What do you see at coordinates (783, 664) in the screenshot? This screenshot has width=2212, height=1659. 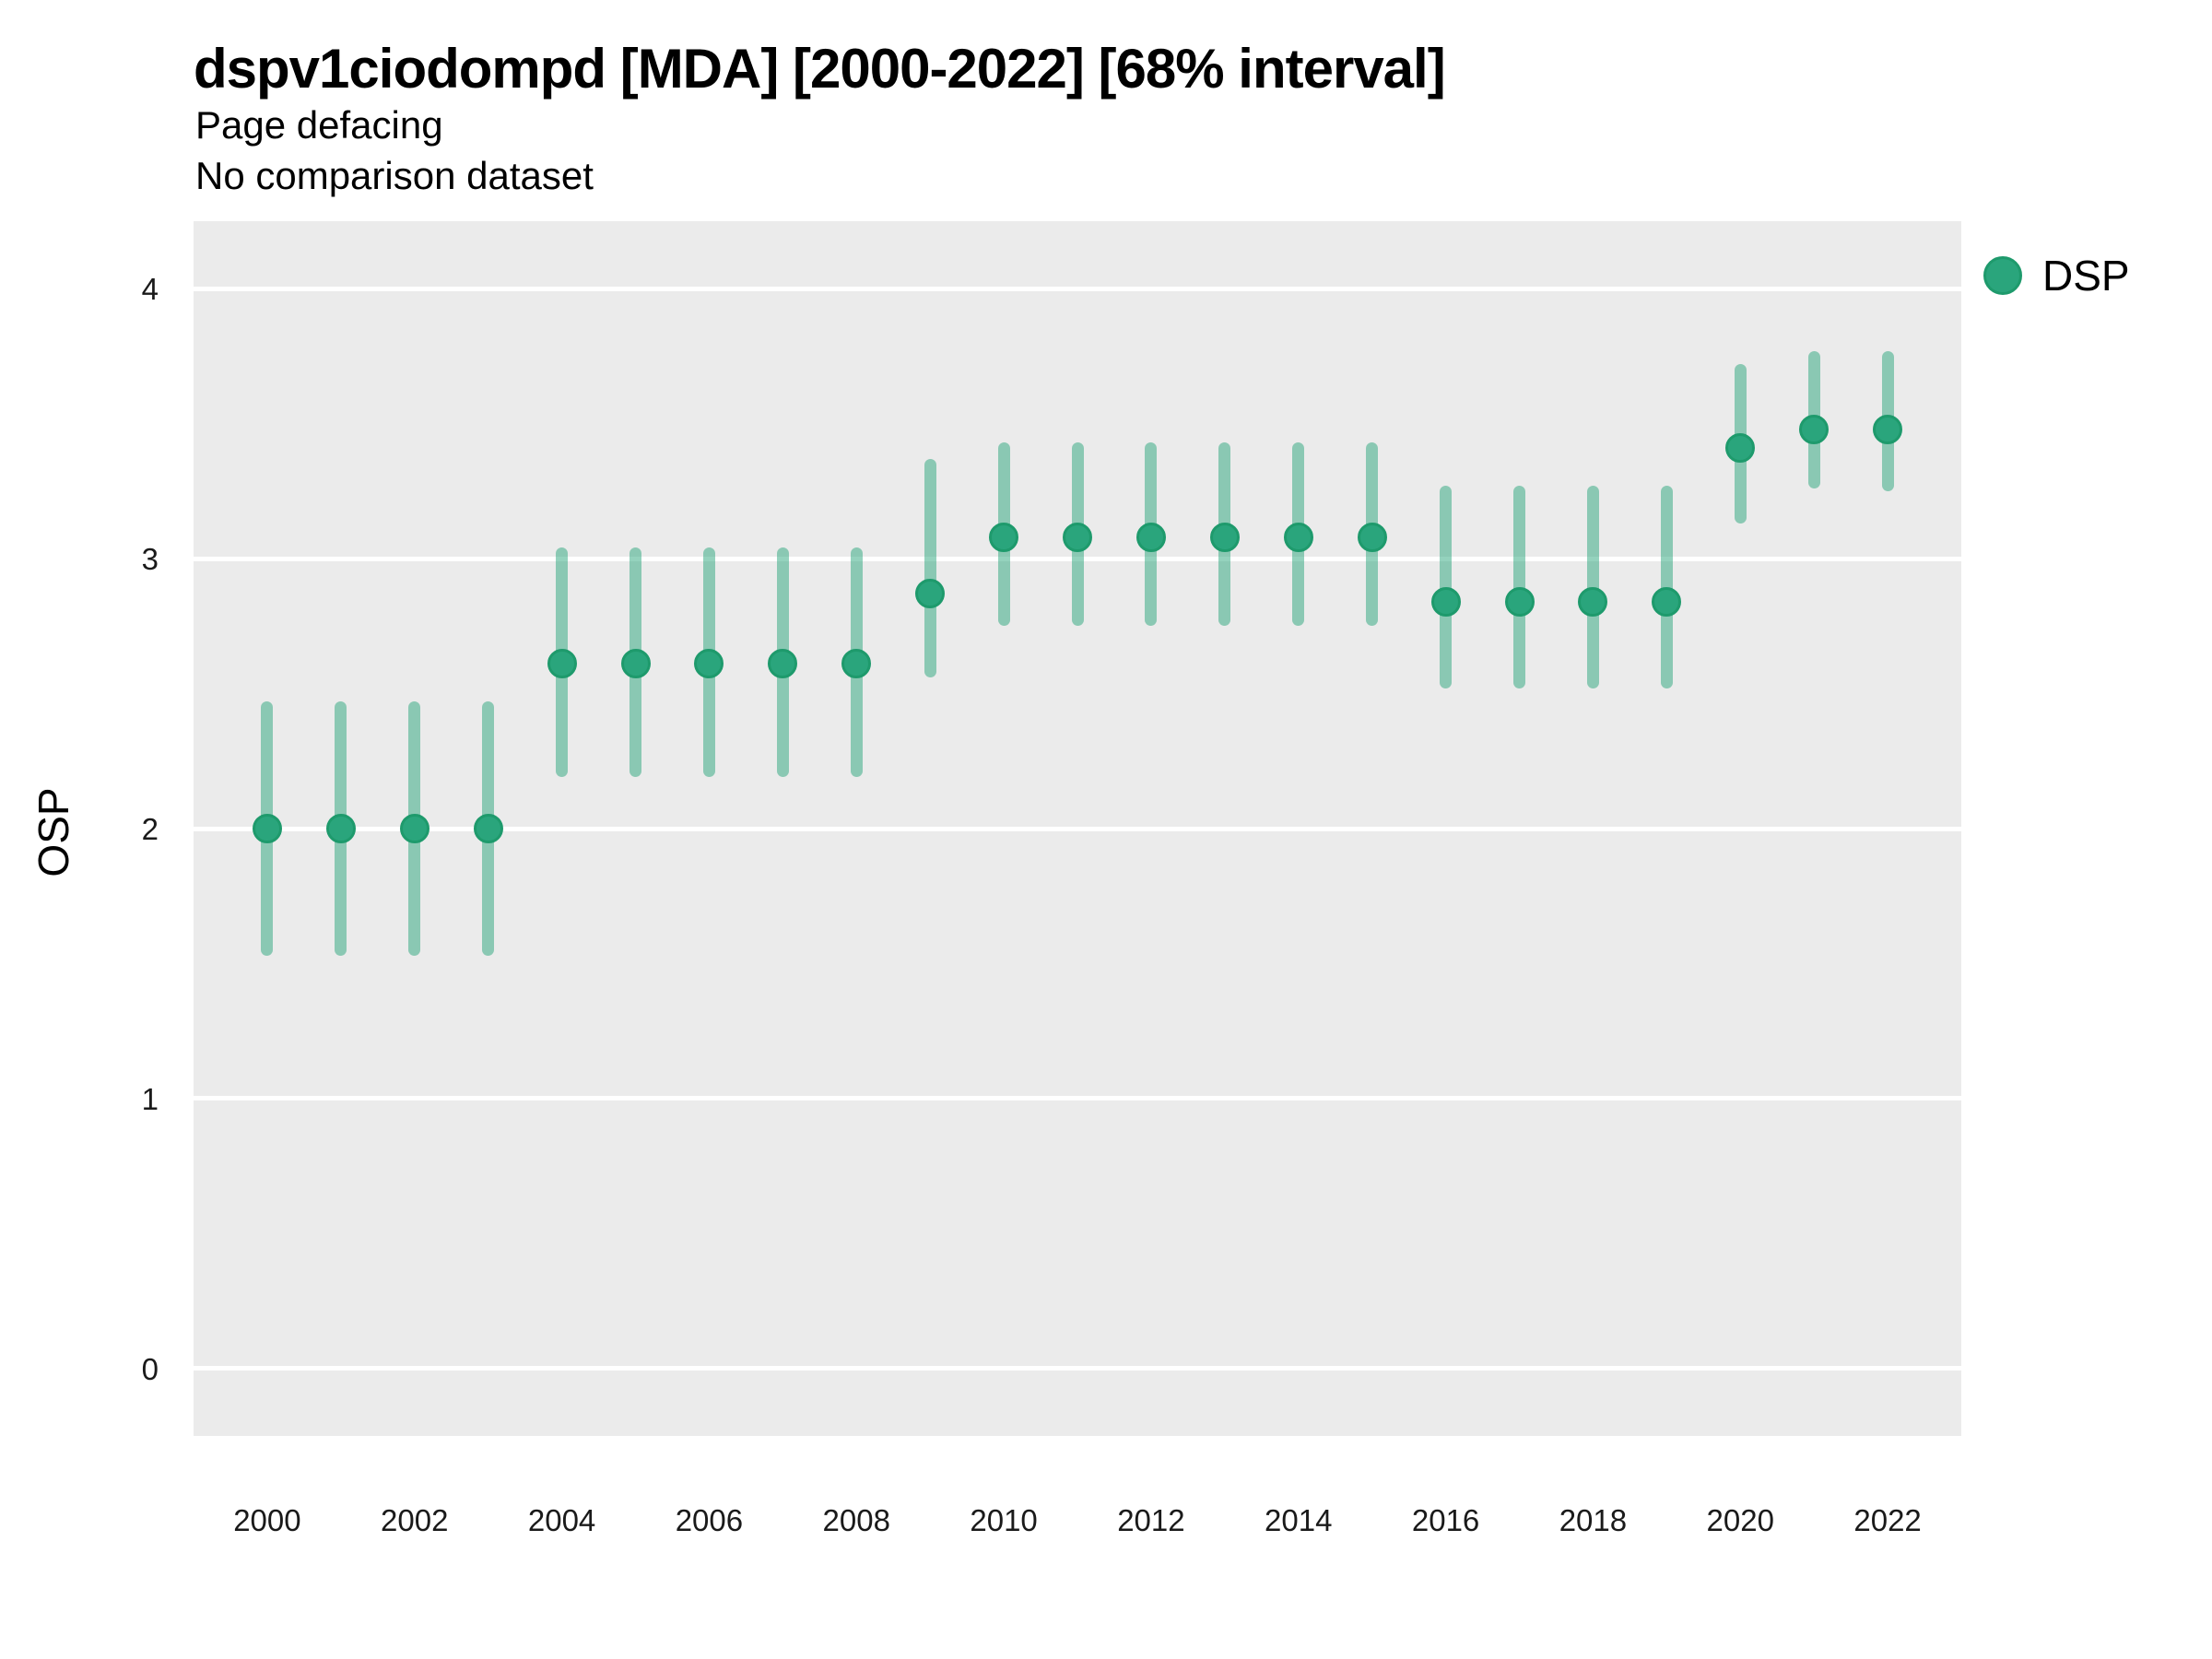 I see `data-point-2007` at bounding box center [783, 664].